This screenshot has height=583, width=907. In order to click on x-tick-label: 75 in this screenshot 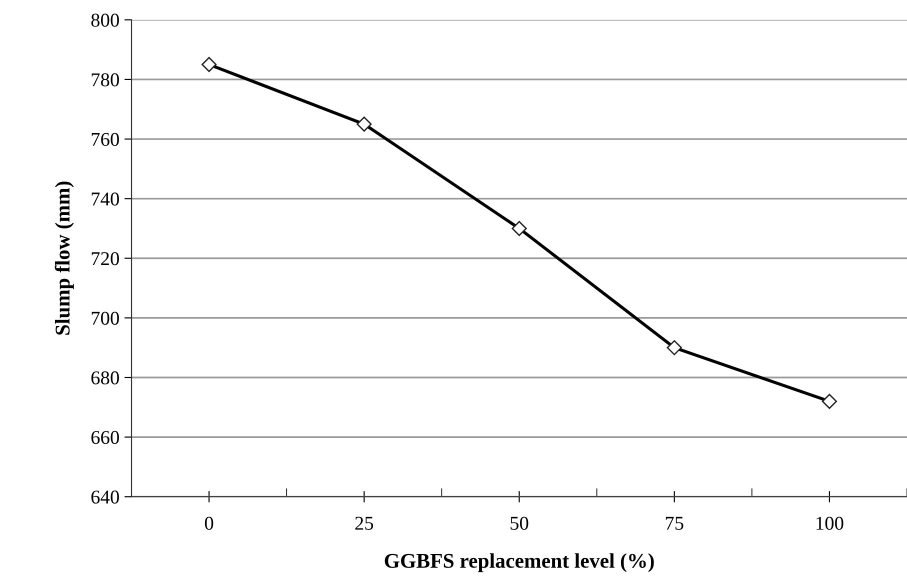, I will do `click(675, 523)`.